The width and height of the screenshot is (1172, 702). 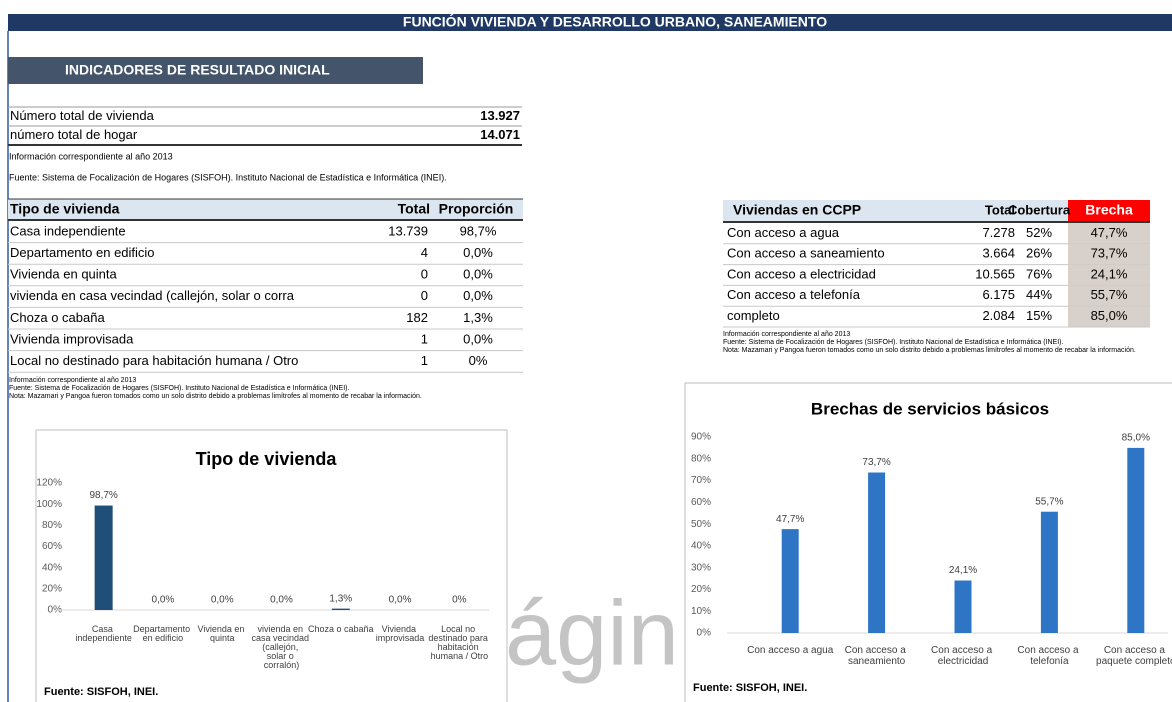 I want to click on cell-value: 24,1%, so click(x=1109, y=273).